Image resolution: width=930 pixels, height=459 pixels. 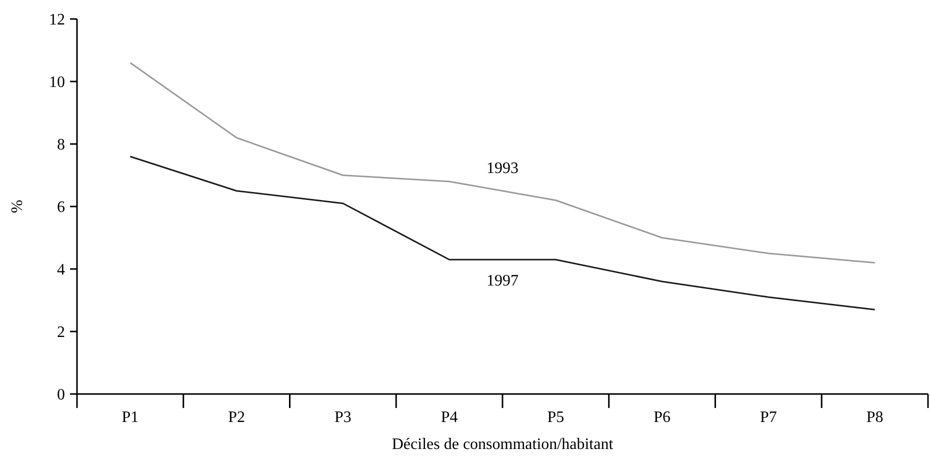 What do you see at coordinates (875, 417) in the screenshot?
I see `x-tick-label: P8` at bounding box center [875, 417].